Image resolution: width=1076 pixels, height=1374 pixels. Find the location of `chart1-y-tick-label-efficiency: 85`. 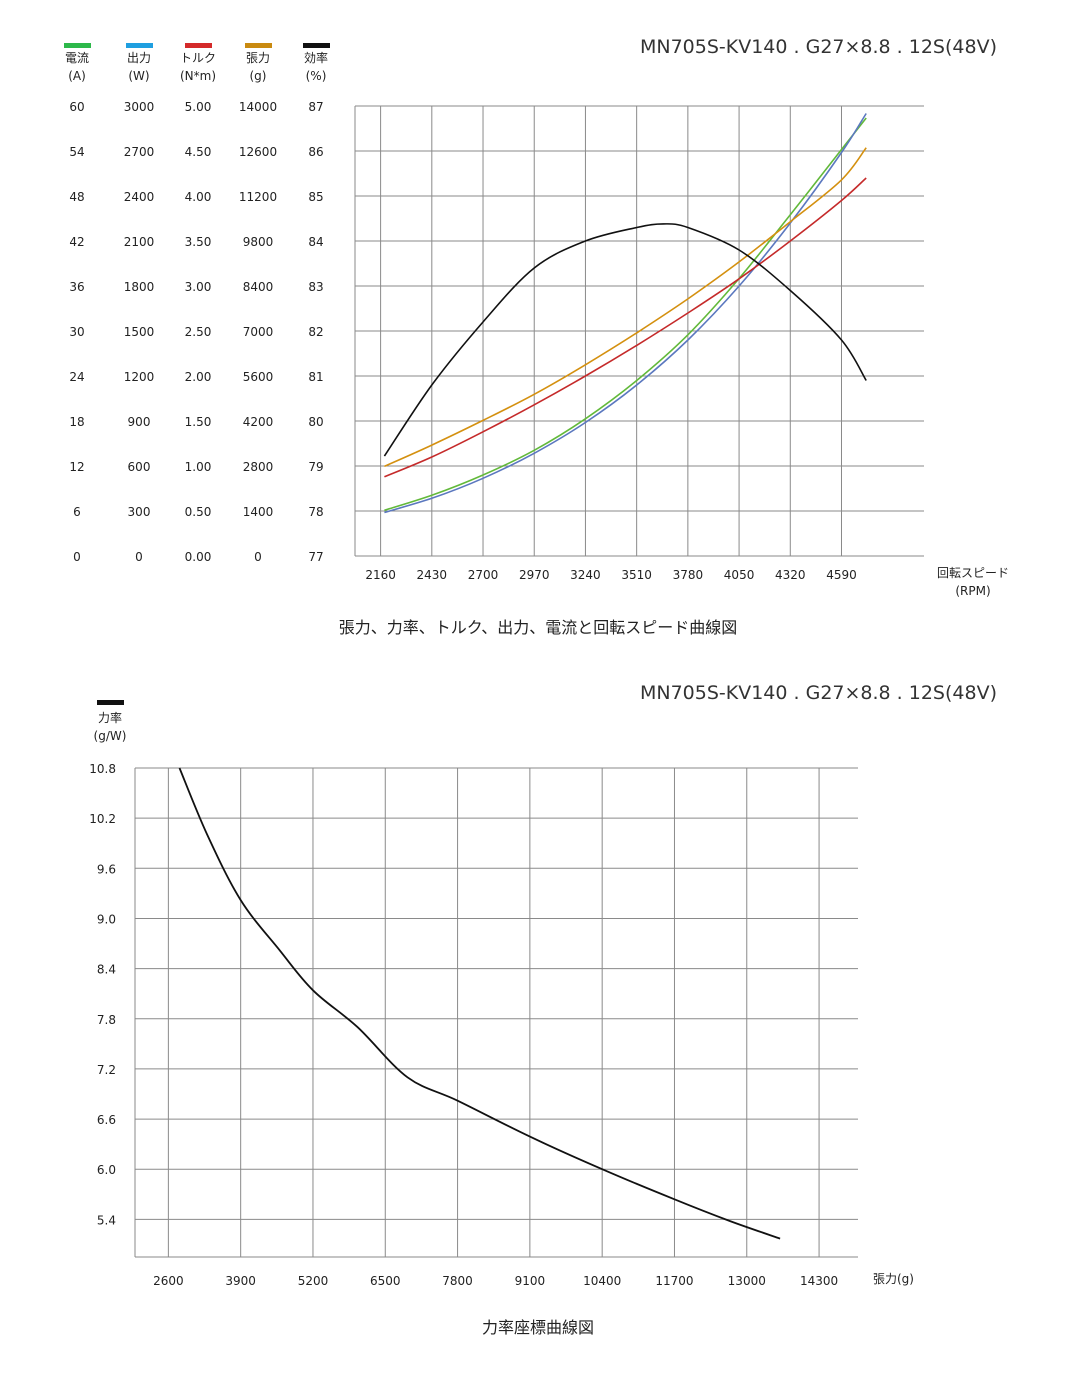

chart1-y-tick-label-efficiency: 85 is located at coordinates (315, 197).